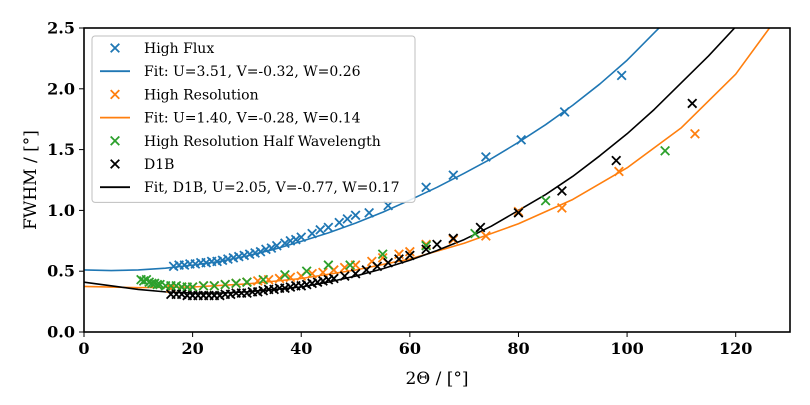 The image size is (810, 405). What do you see at coordinates (735, 348) in the screenshot?
I see `x-tick-label: 120` at bounding box center [735, 348].